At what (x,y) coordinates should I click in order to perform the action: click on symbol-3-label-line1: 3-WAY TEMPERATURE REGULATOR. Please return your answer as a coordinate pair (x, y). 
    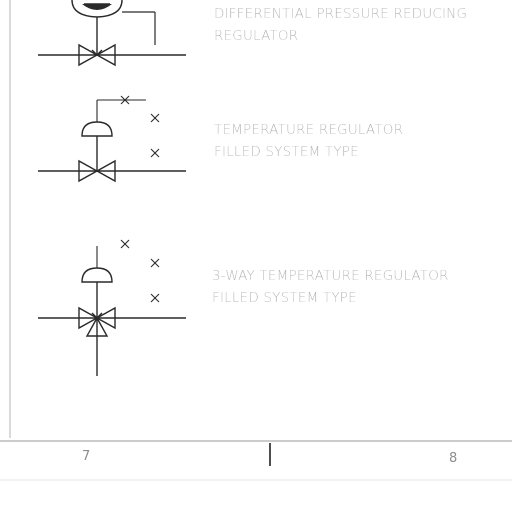
    Looking at the image, I should click on (330, 276).